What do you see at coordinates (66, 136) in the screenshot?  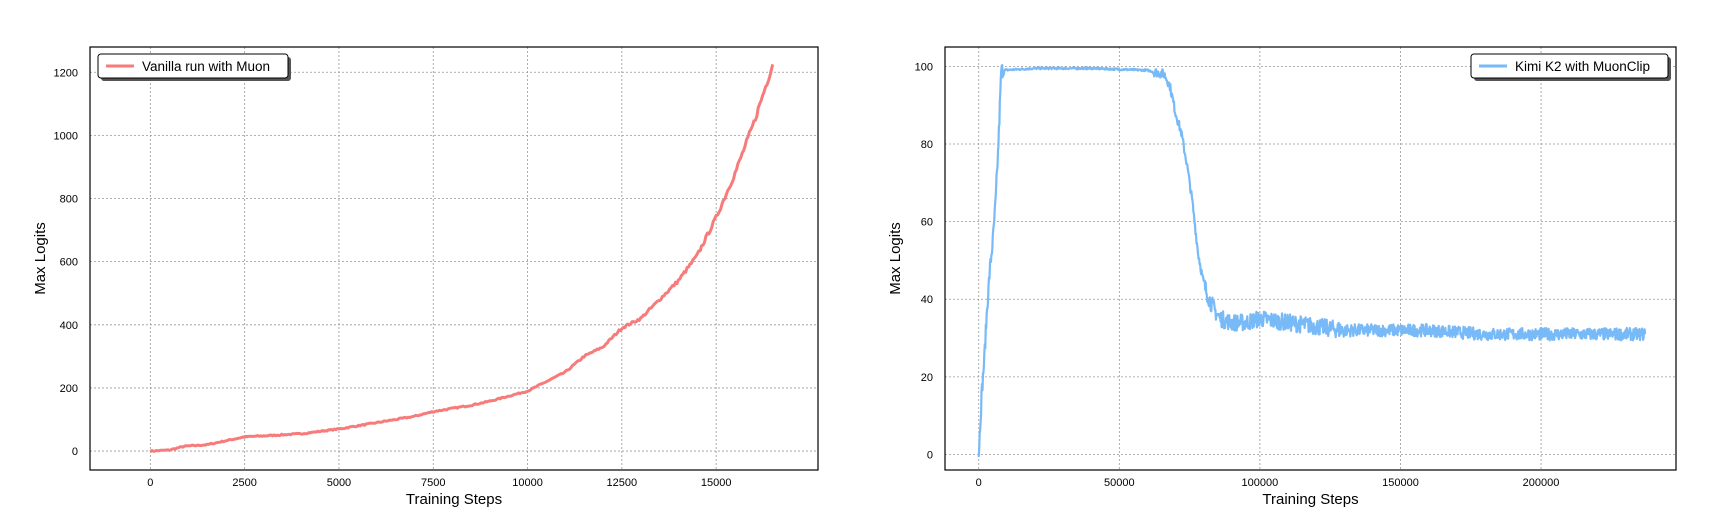 I see `y-tick-label: 1000` at bounding box center [66, 136].